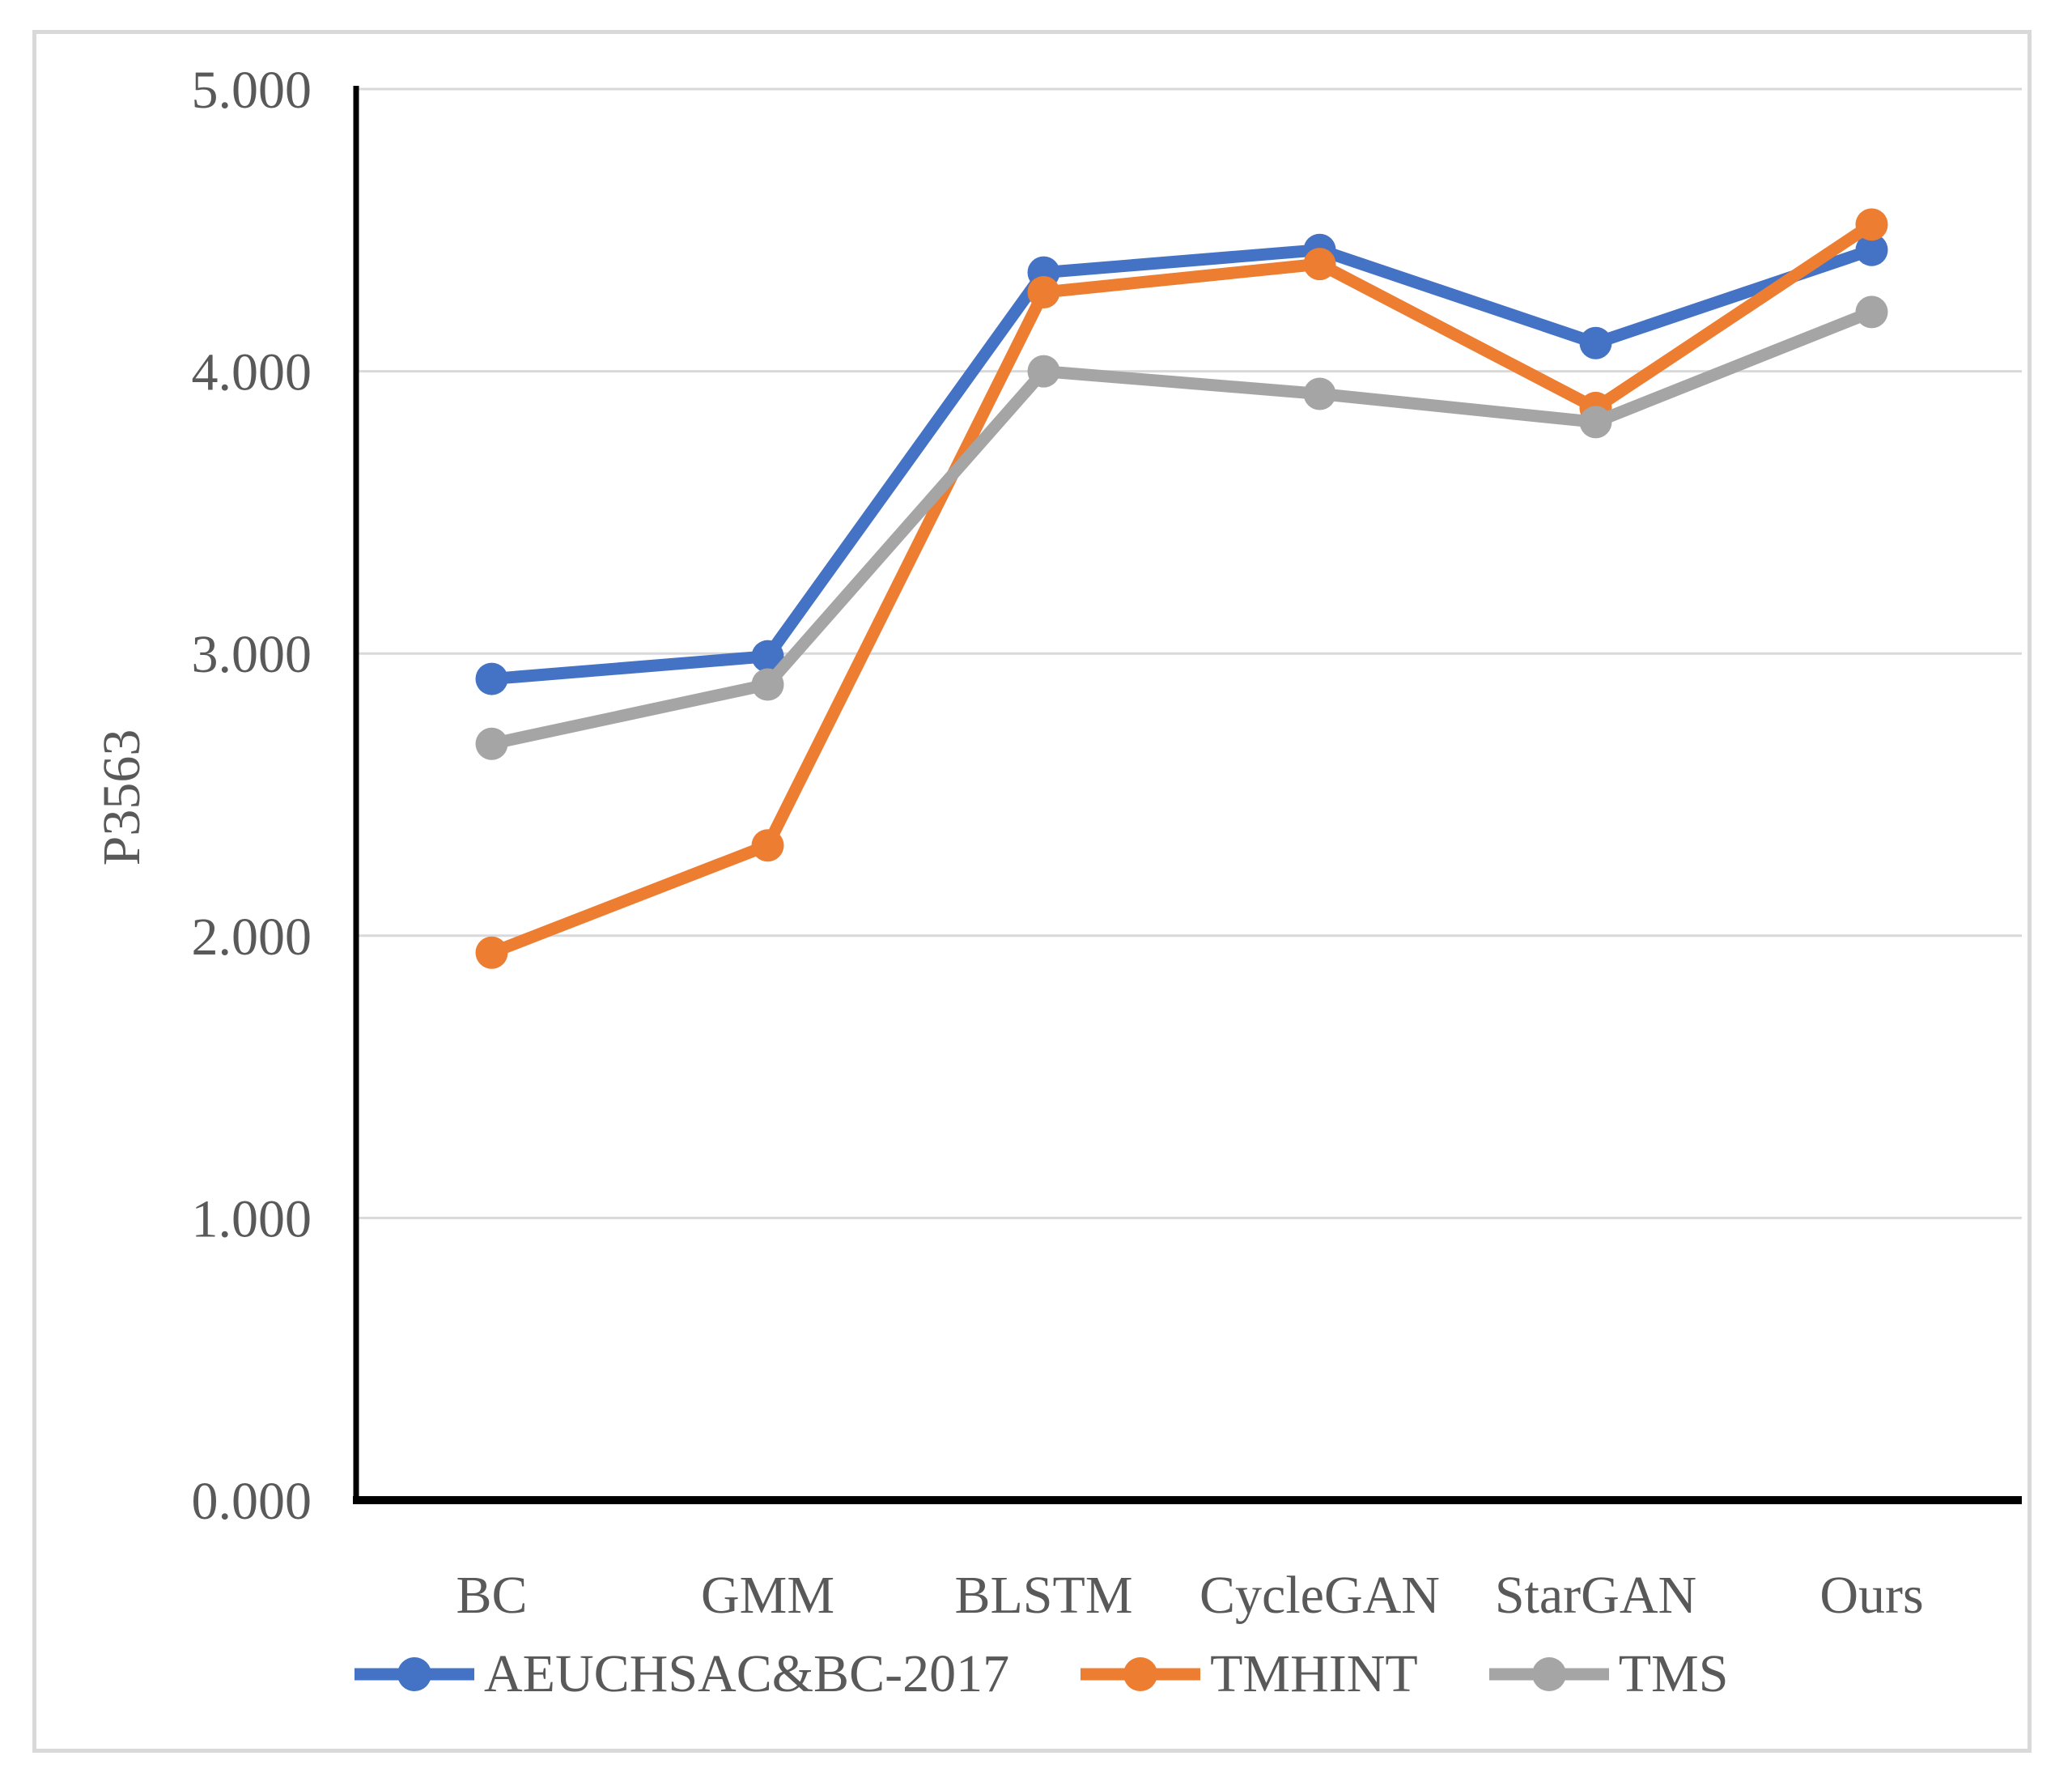  I want to click on y-tick-labels: 0.000 1.000 2.000 3.000 4.000 5.000, so click(252, 796).